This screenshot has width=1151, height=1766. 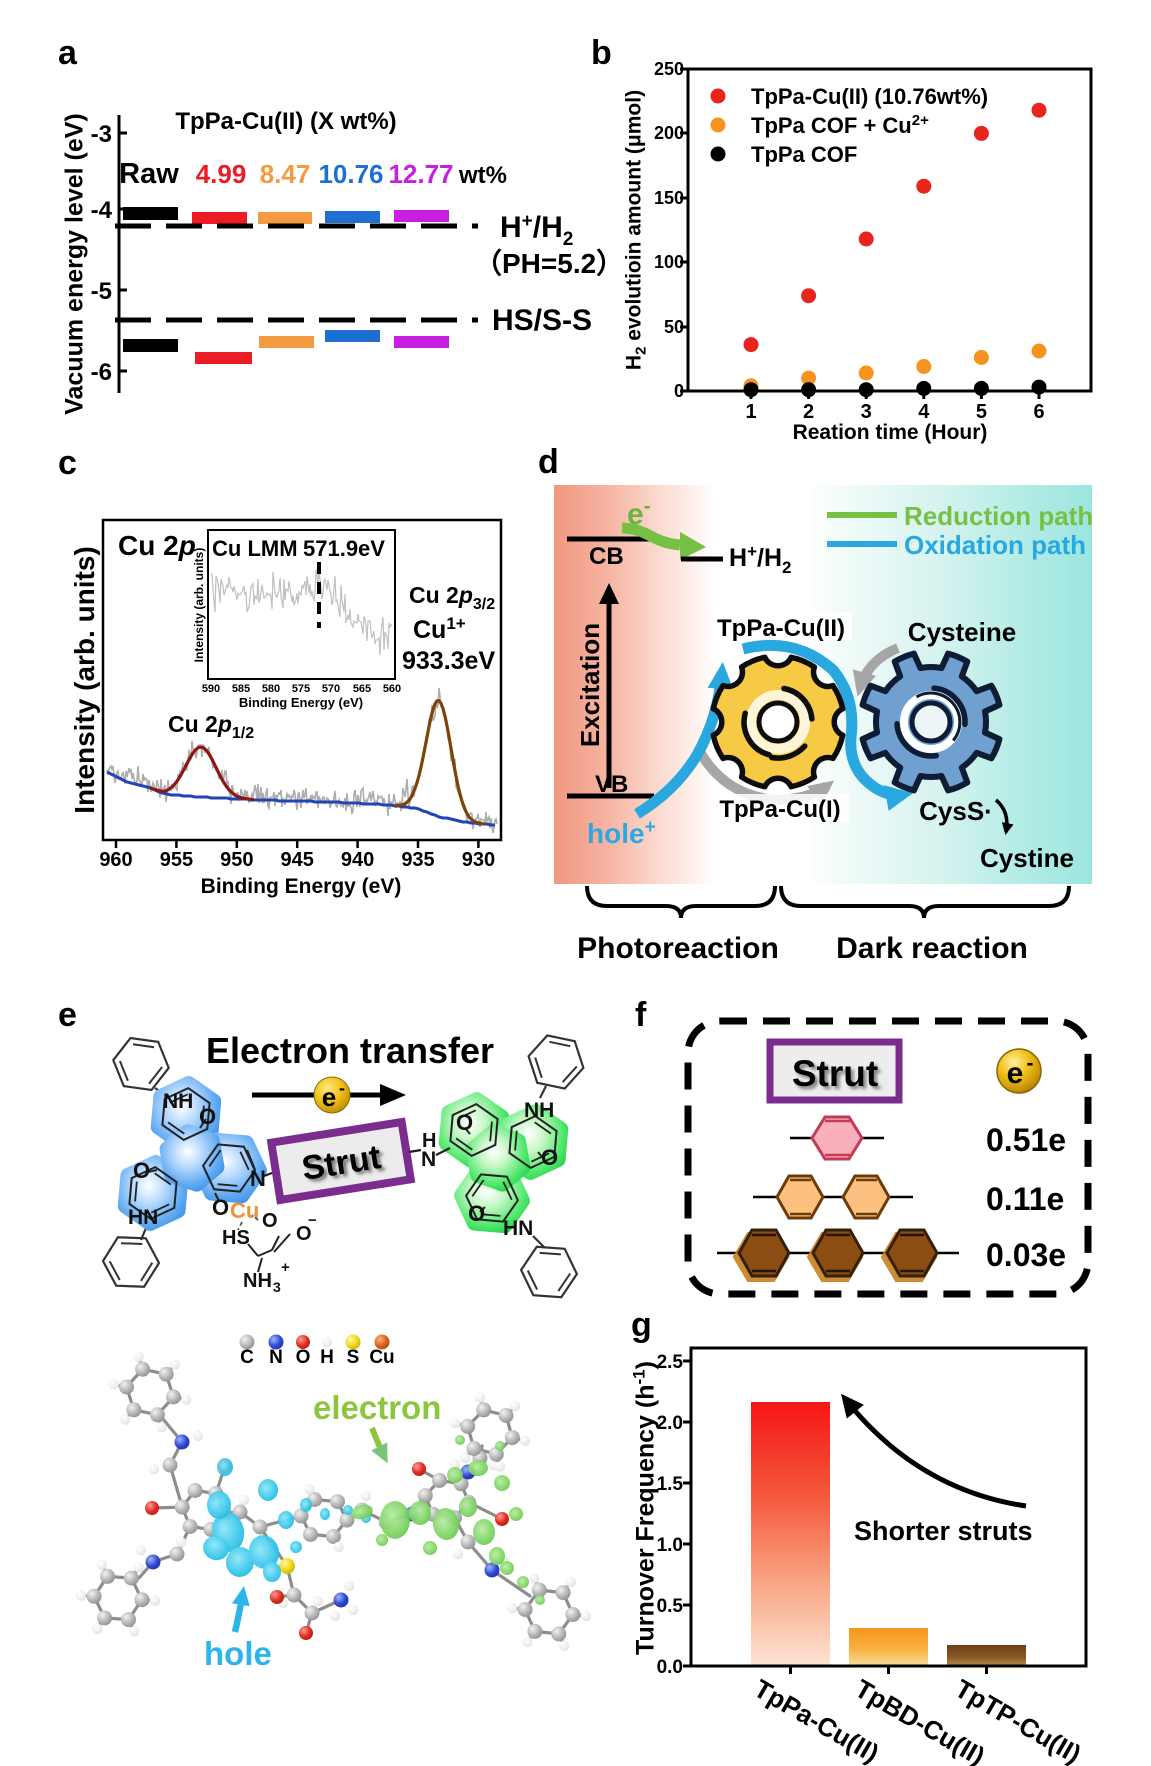 What do you see at coordinates (285, 174) in the screenshot?
I see `svg-text: 8.47` at bounding box center [285, 174].